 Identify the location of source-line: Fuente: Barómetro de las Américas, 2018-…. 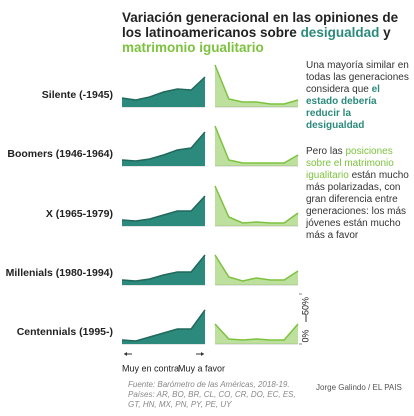
(209, 384).